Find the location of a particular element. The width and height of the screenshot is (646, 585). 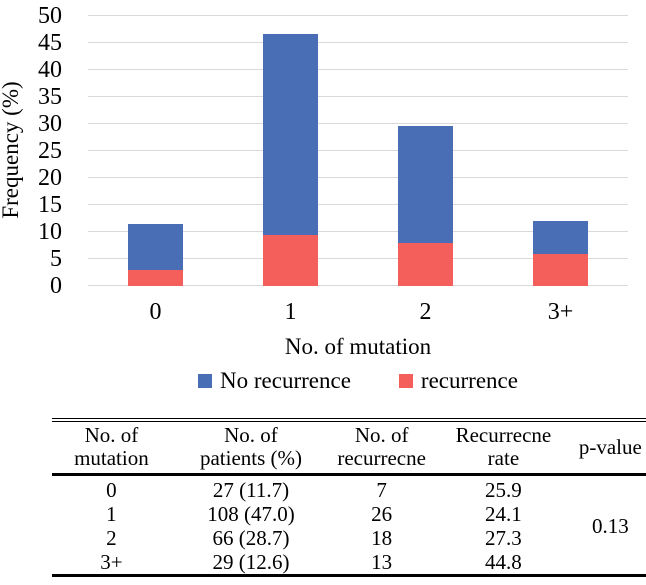

col-header-4: p-value is located at coordinates (610, 448).